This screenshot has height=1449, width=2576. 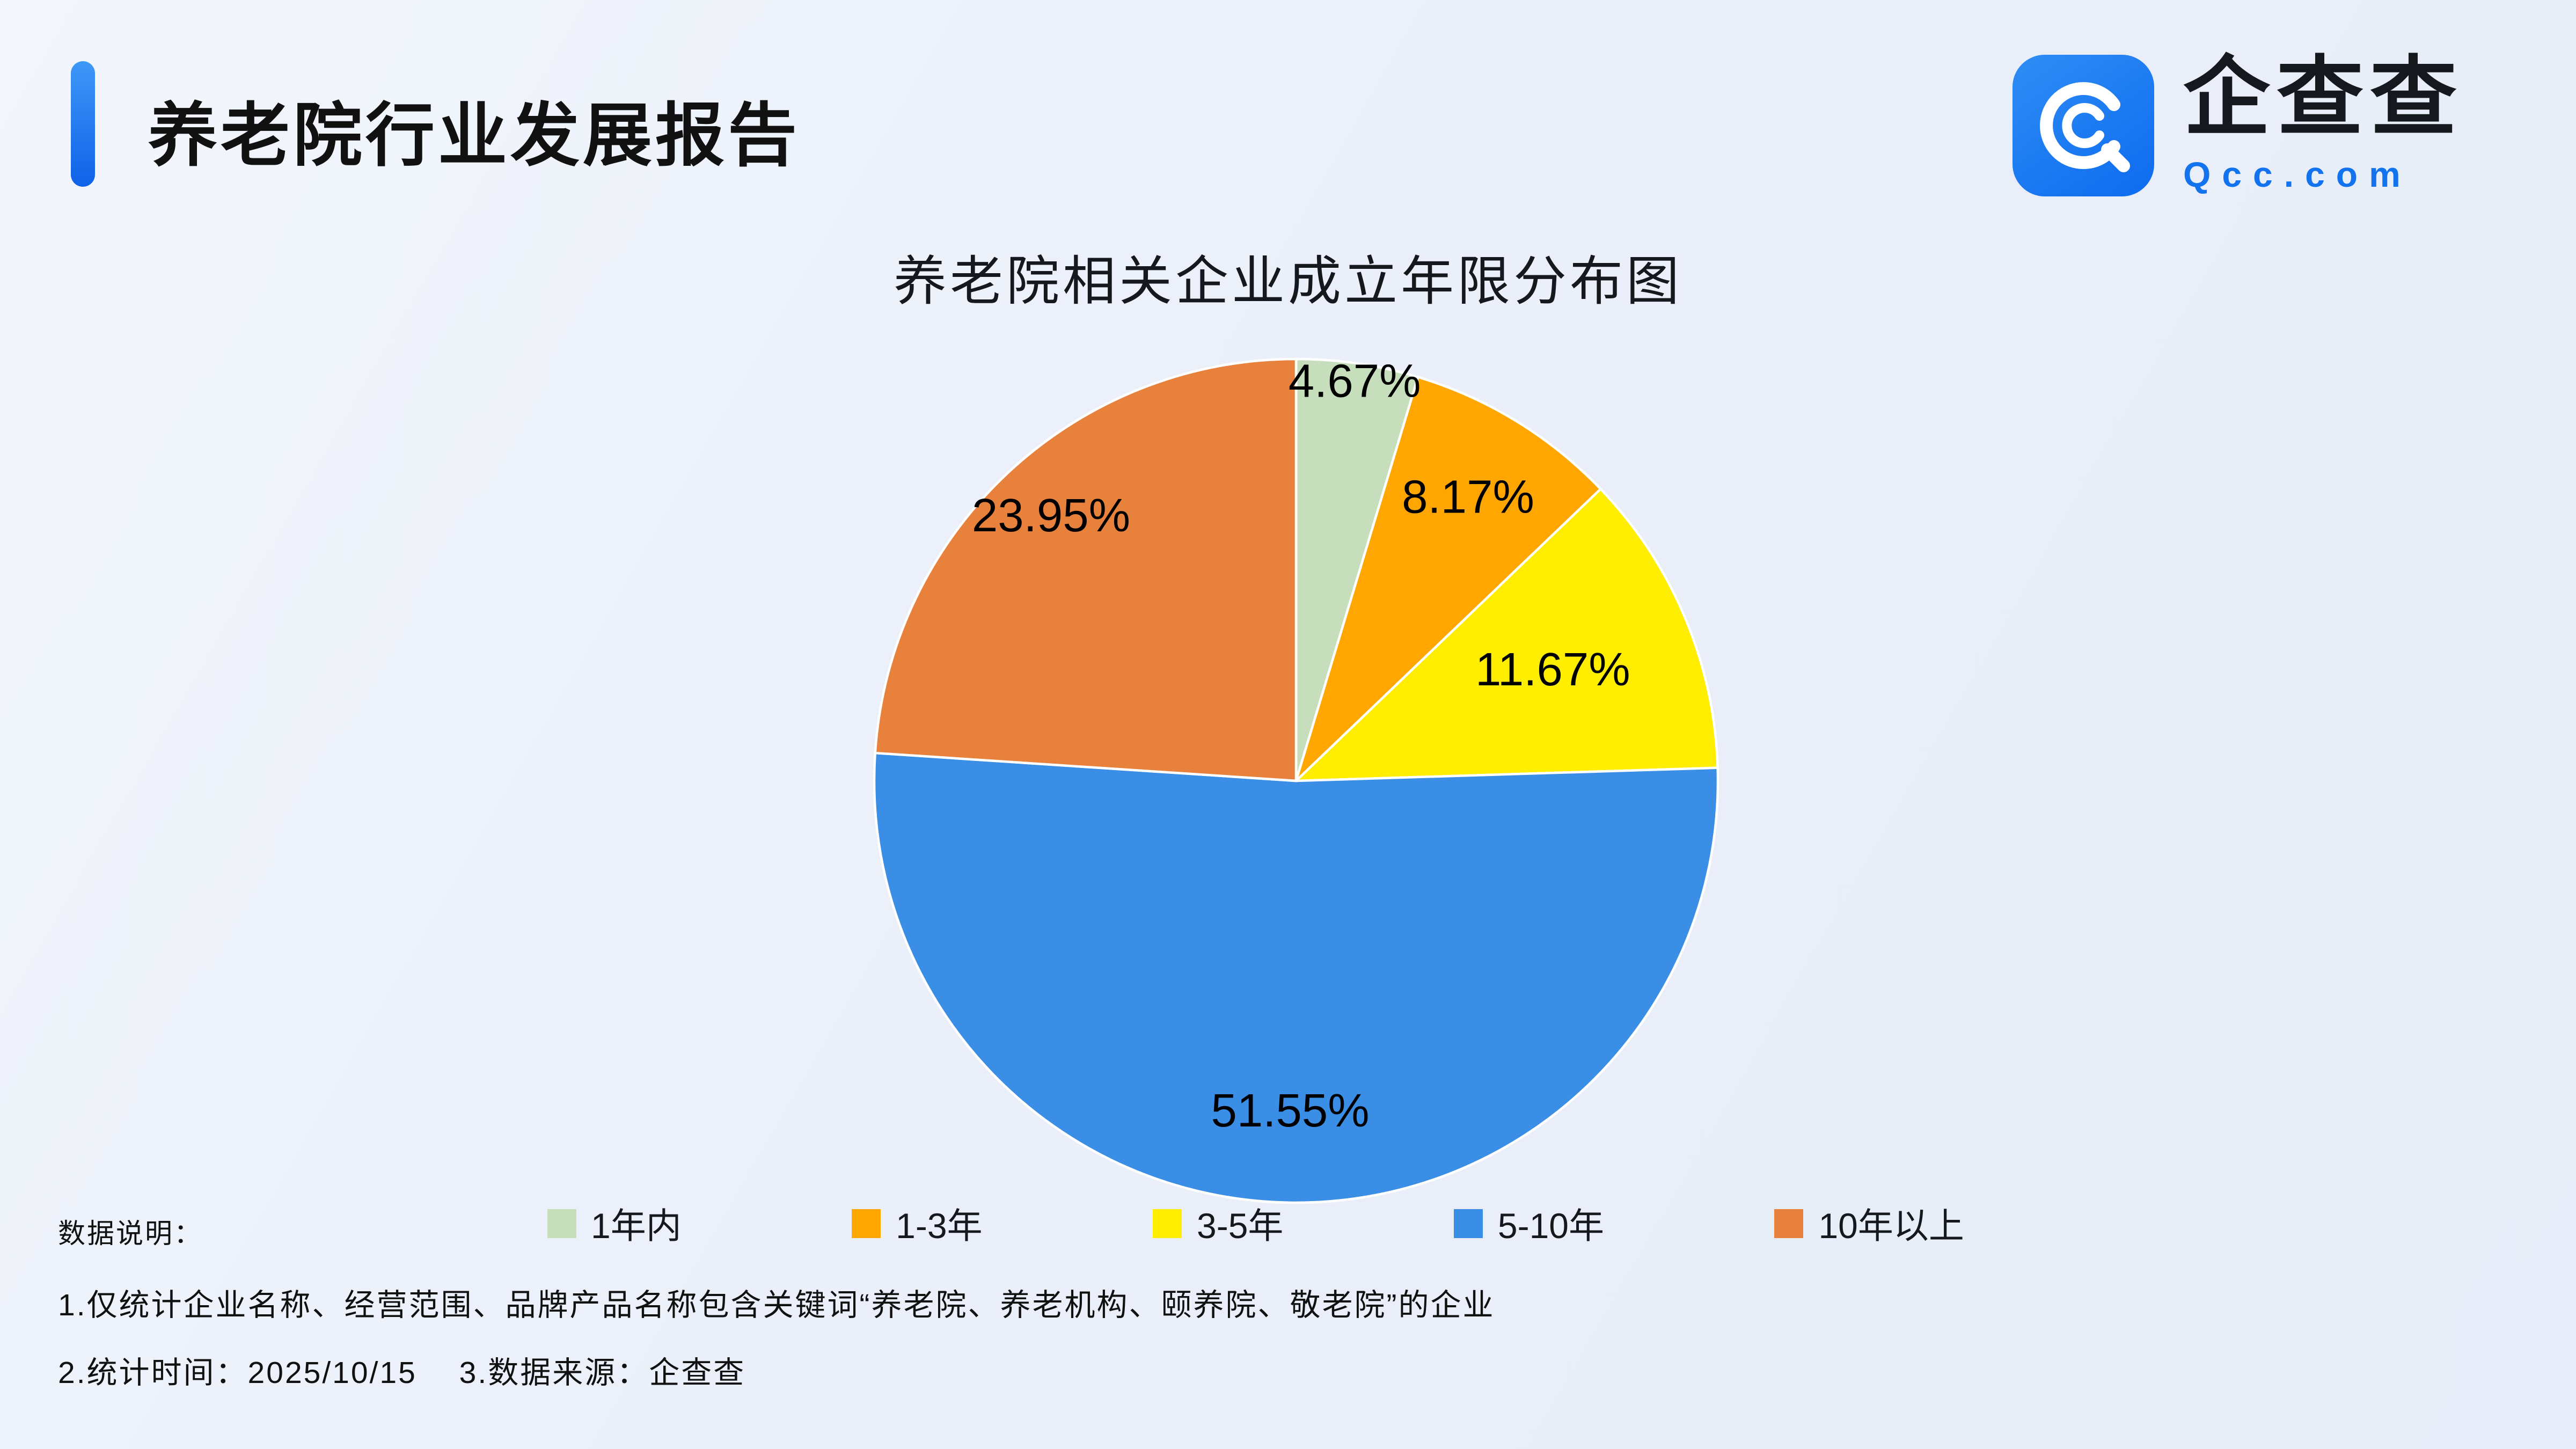 What do you see at coordinates (1296, 977) in the screenshot?
I see `pie-slice-5-10年` at bounding box center [1296, 977].